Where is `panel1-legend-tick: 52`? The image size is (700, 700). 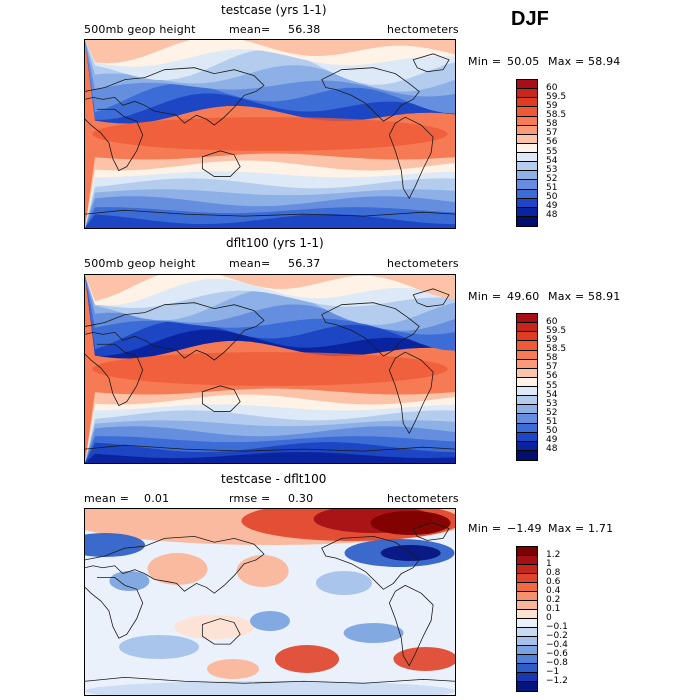
panel1-legend-tick: 52 is located at coordinates (552, 178).